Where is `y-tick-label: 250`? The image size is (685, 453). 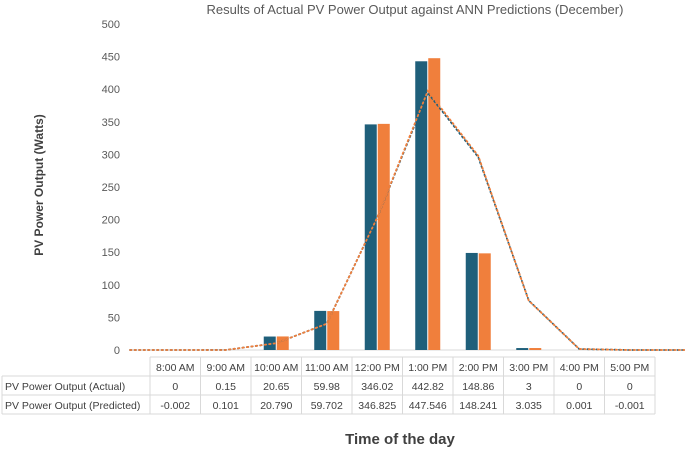
y-tick-label: 250 is located at coordinates (111, 188).